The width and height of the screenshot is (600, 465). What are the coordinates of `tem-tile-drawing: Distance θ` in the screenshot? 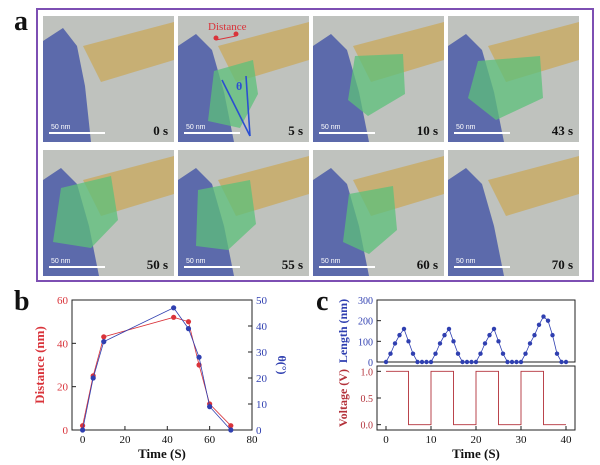 It's located at (243, 79).